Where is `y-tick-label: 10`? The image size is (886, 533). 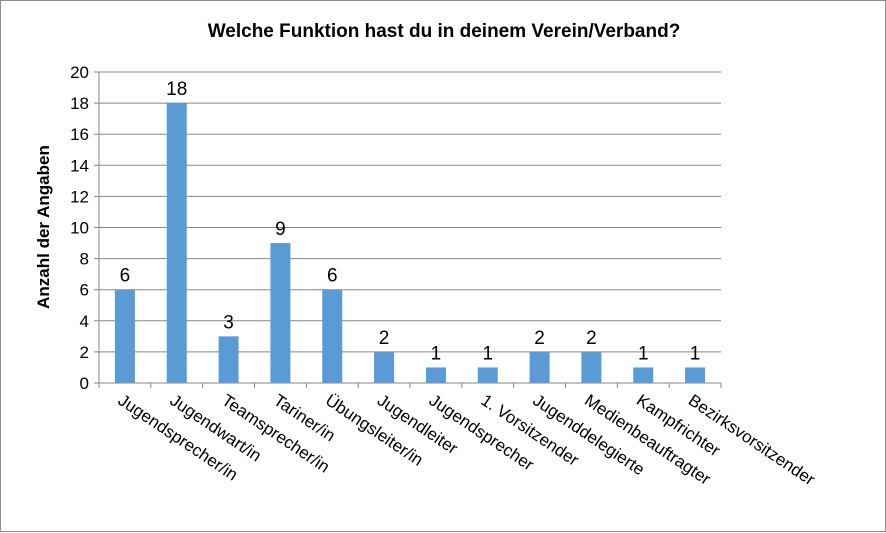 y-tick-label: 10 is located at coordinates (79, 228).